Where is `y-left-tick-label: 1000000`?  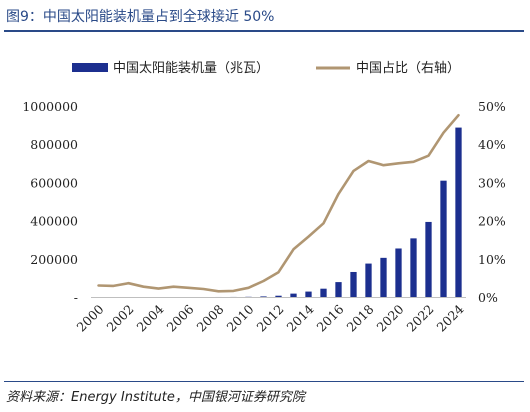 y-left-tick-label: 1000000 is located at coordinates (50, 106).